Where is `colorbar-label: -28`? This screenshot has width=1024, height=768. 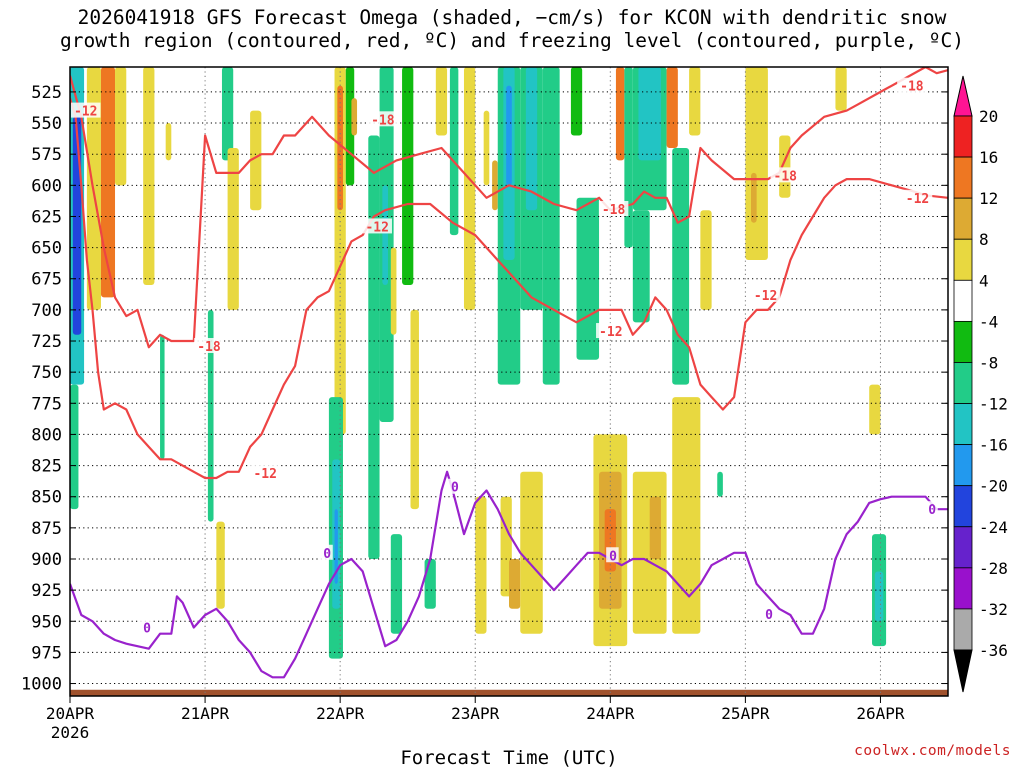 colorbar-label: -28 is located at coordinates (993, 568).